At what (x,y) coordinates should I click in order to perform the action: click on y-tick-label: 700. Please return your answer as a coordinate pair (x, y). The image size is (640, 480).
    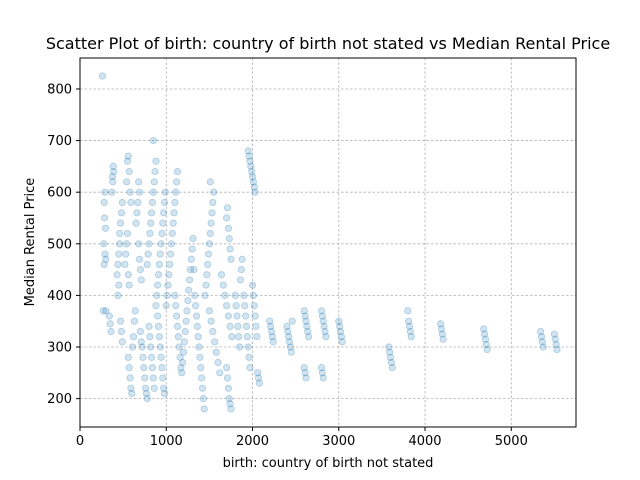
    Looking at the image, I should click on (59, 141).